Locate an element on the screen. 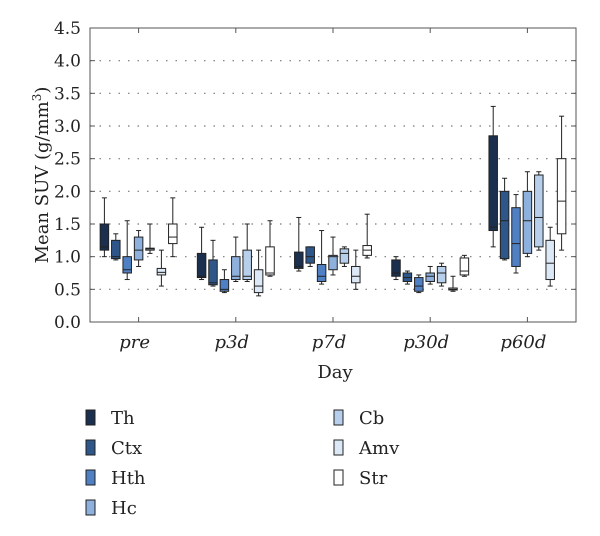  box-Ctx-p30d is located at coordinates (407, 277).